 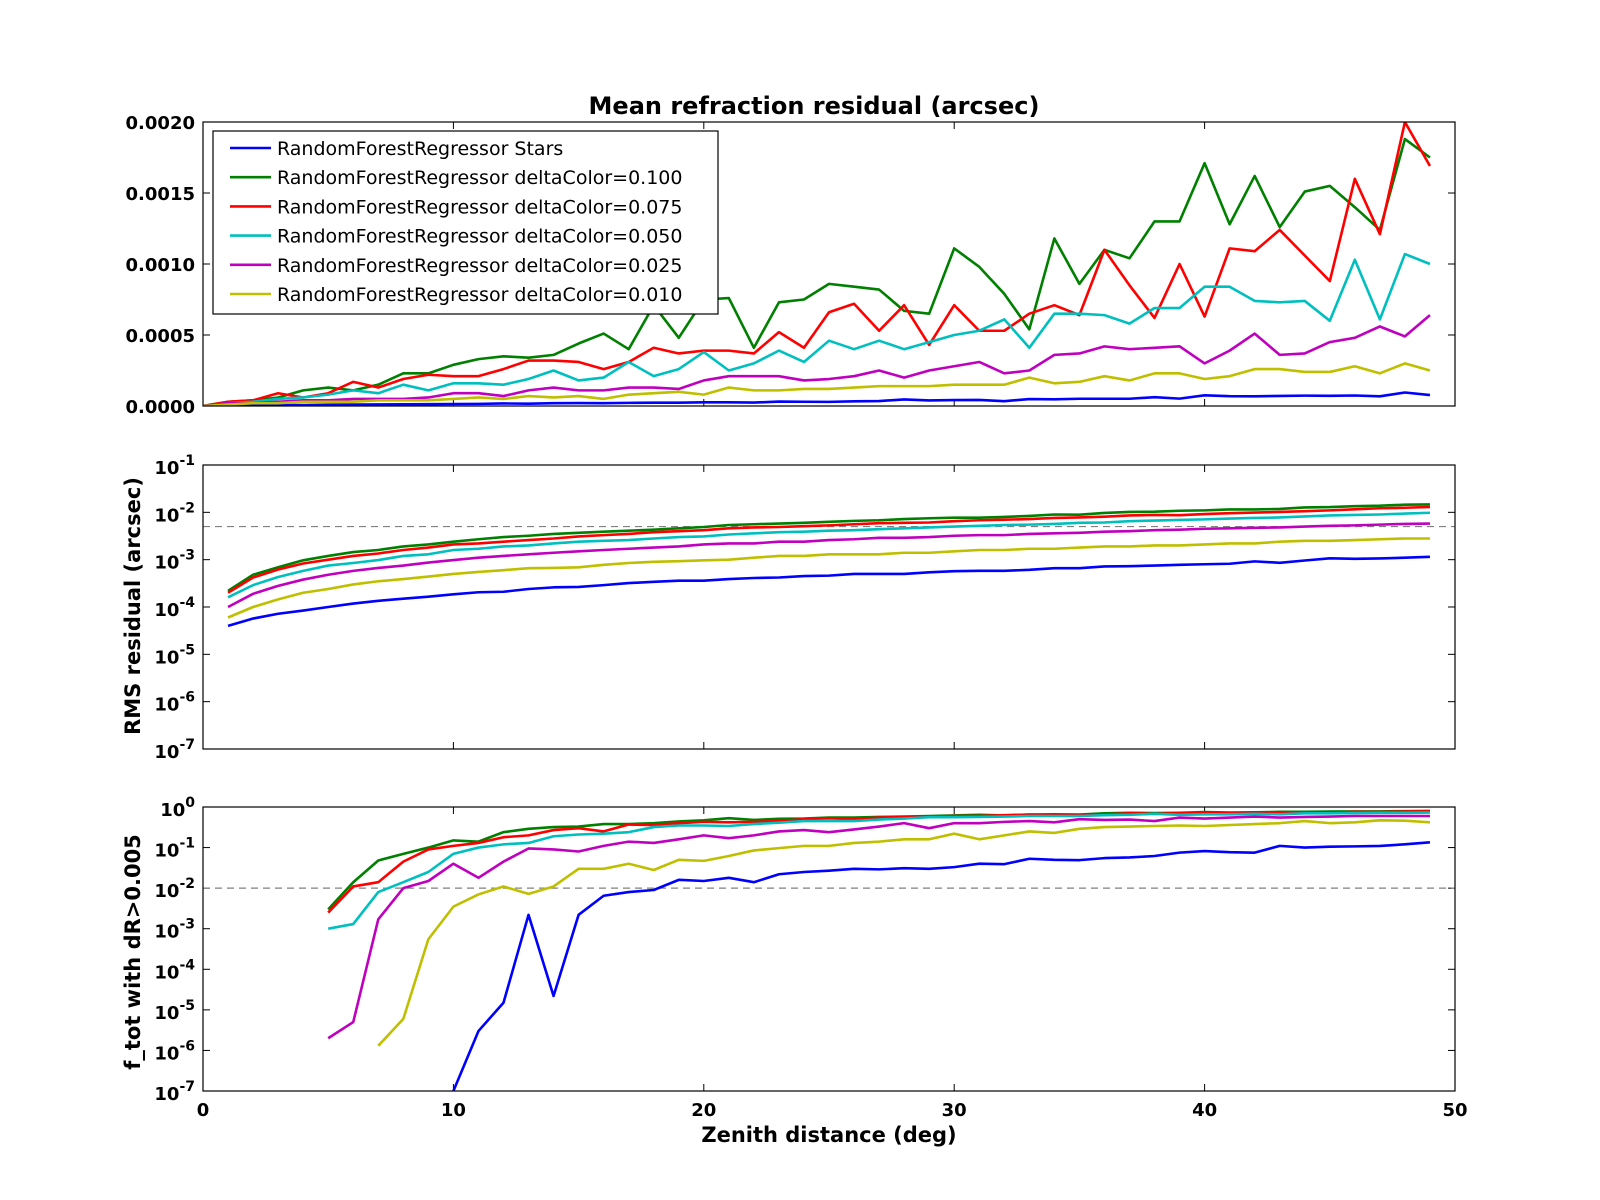 I want to click on y-tick-label: 0.0000, so click(x=160, y=407).